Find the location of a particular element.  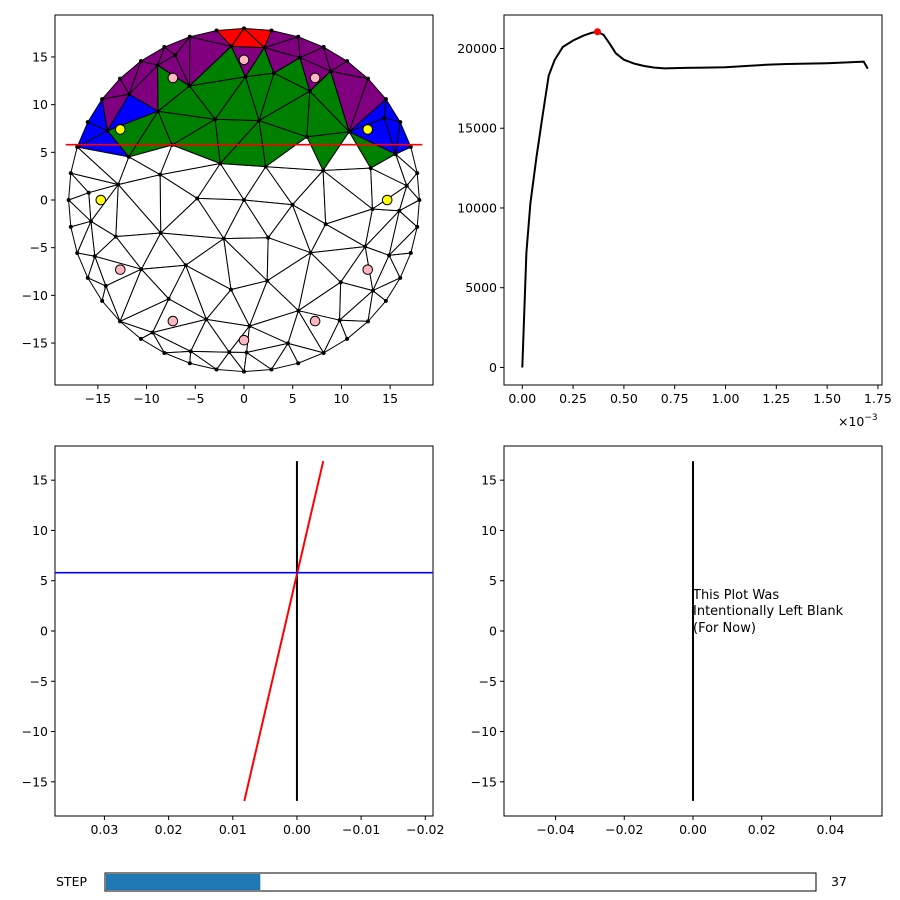

current-step-marker is located at coordinates (597, 32).